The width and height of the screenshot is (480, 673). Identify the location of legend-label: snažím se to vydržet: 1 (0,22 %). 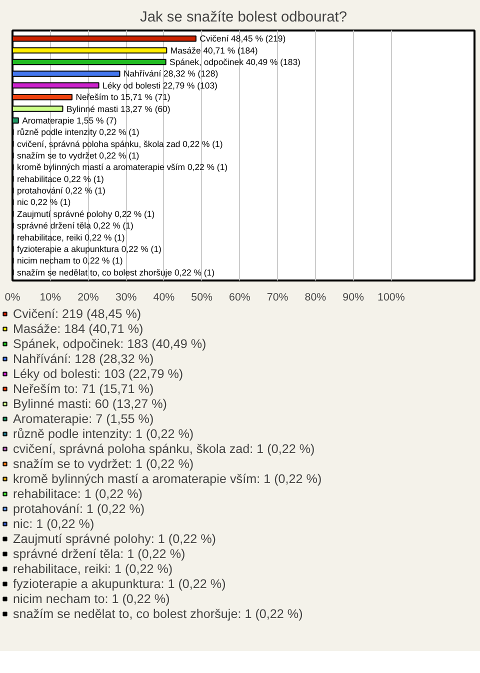
(103, 463).